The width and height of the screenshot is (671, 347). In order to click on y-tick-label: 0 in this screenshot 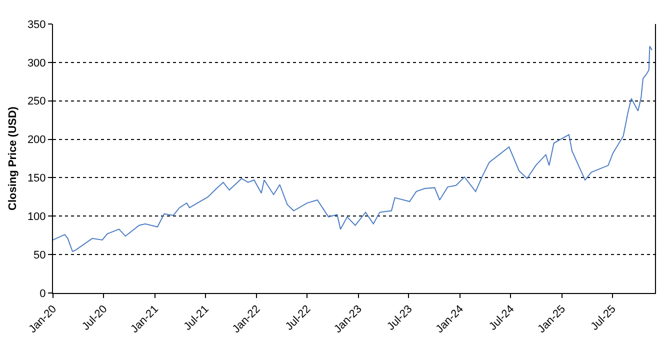, I will do `click(43, 294)`.